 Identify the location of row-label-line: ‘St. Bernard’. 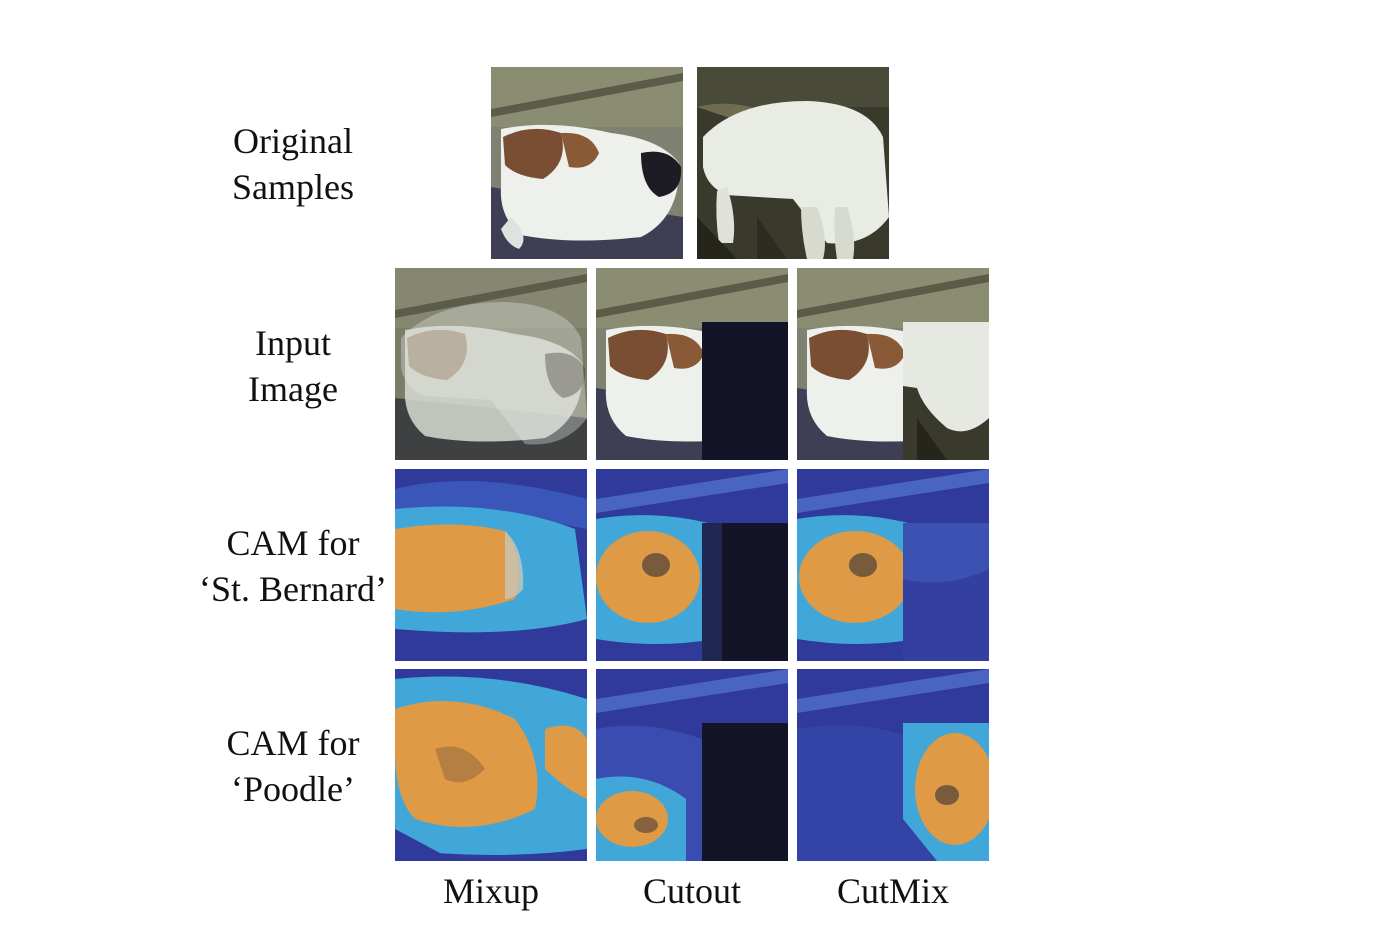
(293, 589).